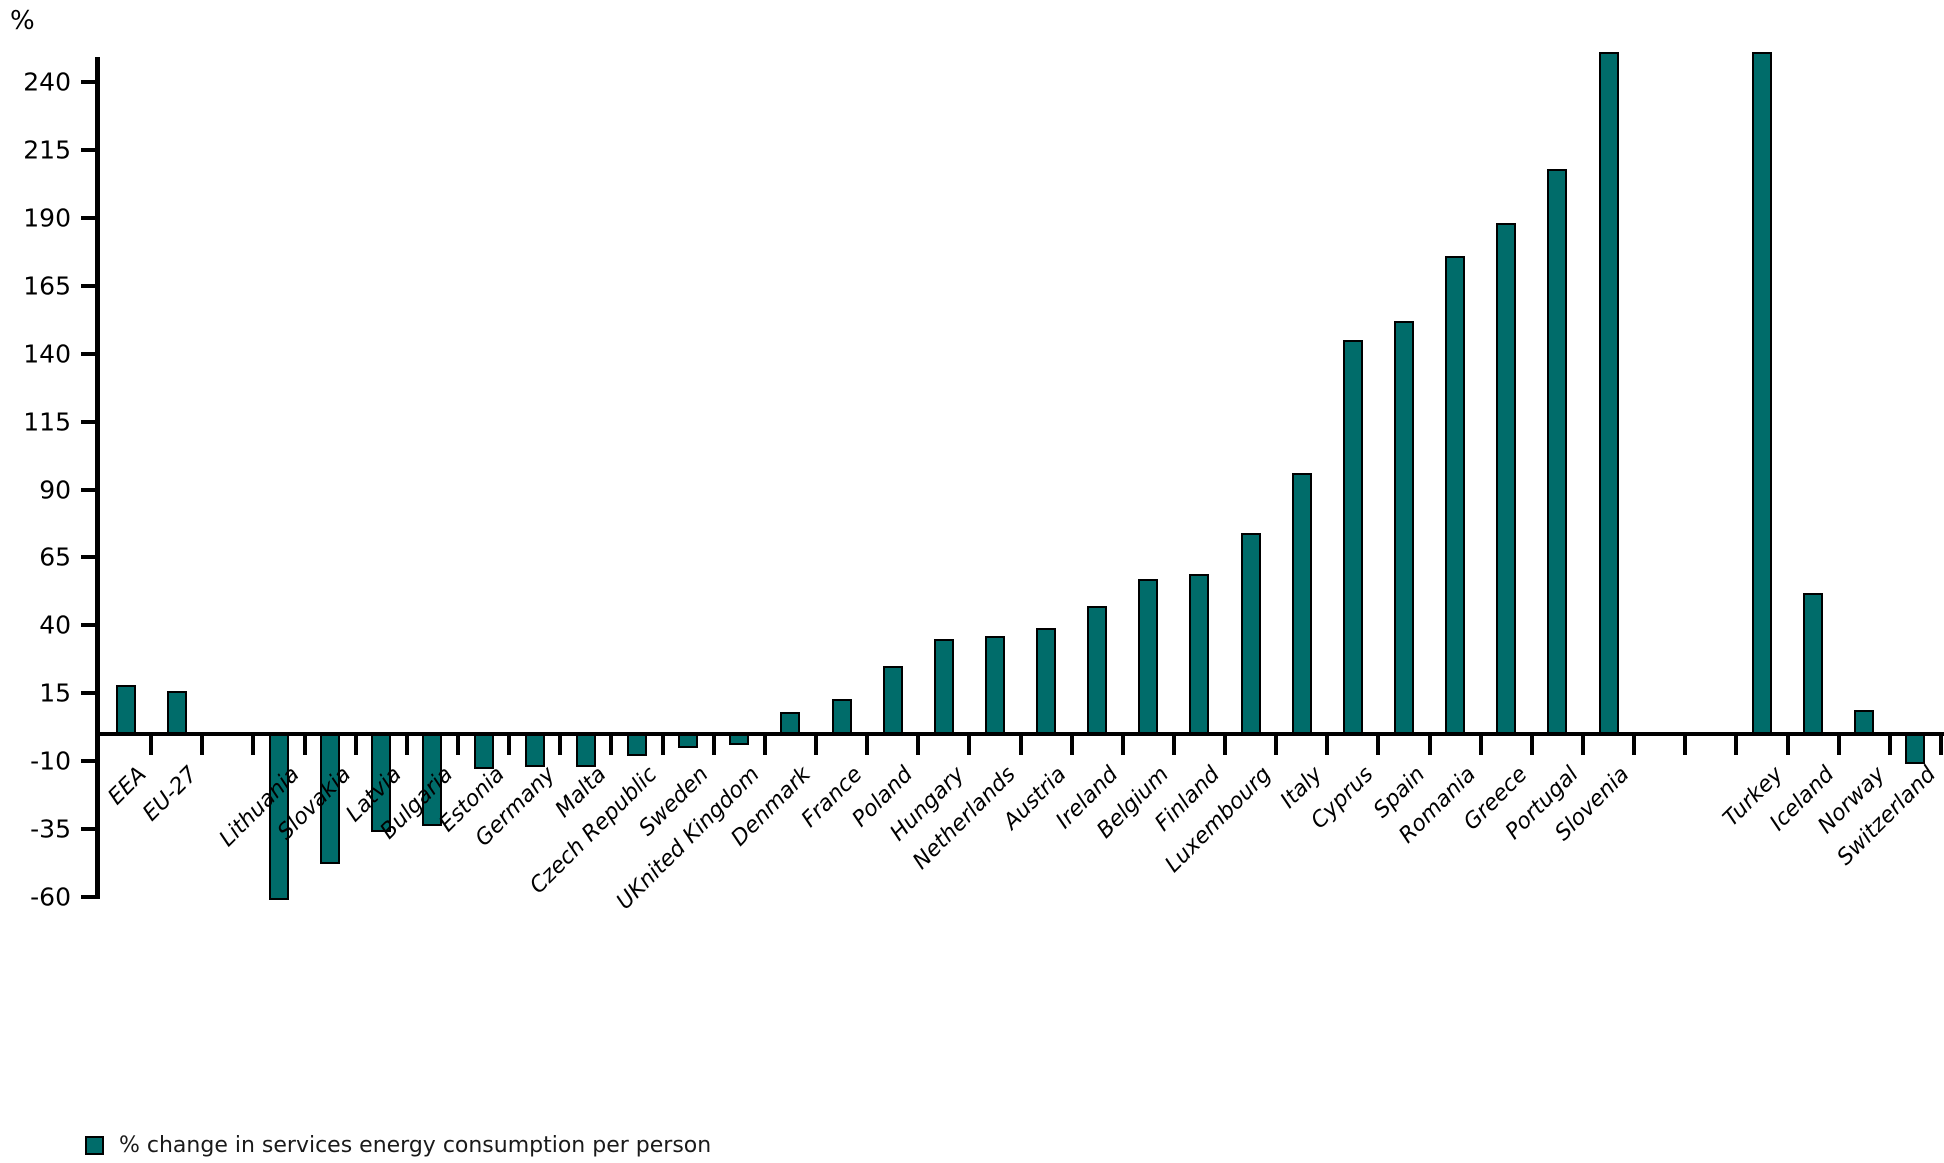 Image resolution: width=1944 pixels, height=1163 pixels. I want to click on y-tick-label: -10, so click(50, 761).